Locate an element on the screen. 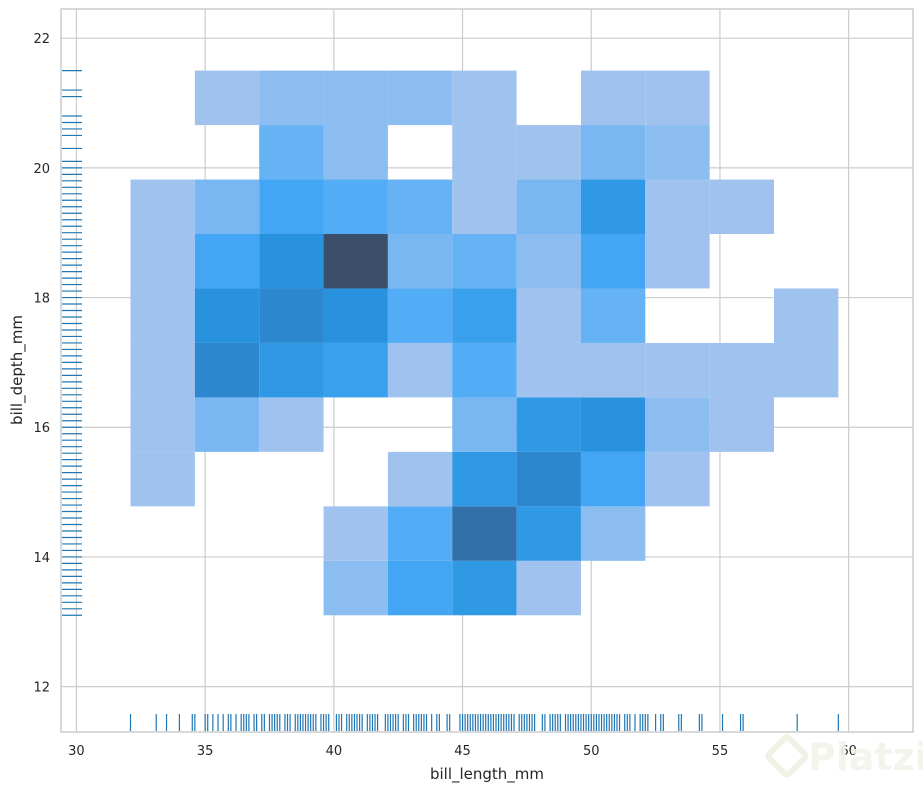 The image size is (923, 791). rug-x is located at coordinates (484, 722).